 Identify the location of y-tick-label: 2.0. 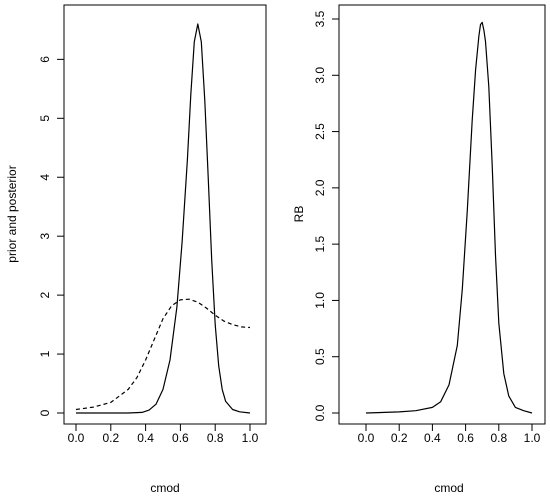
(320, 187).